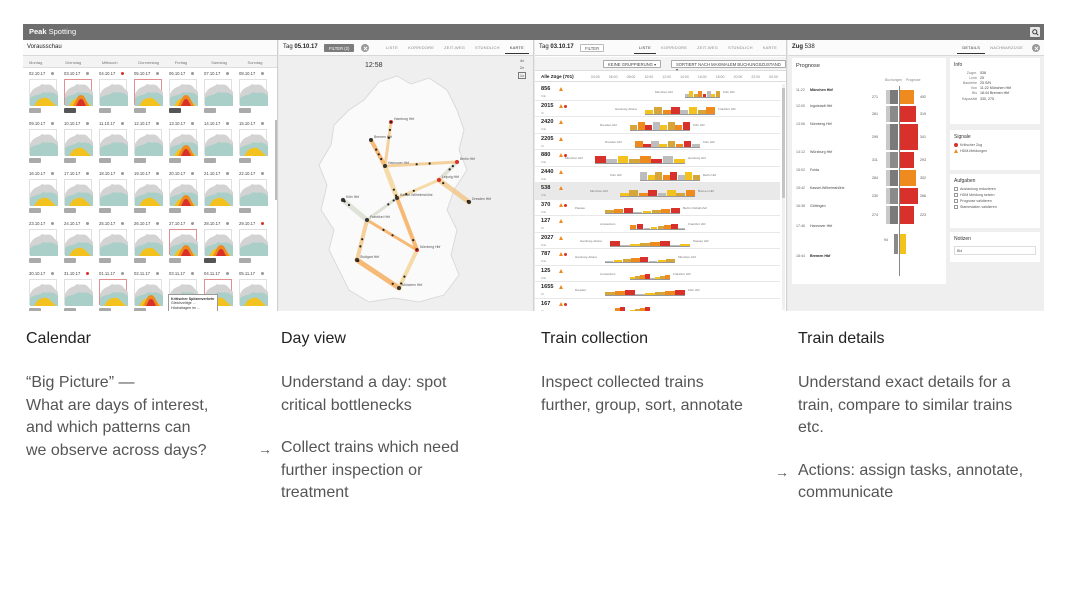 This screenshot has width=1067, height=600. What do you see at coordinates (179, 195) in the screenshot?
I see `calendar-day: 20.10.17` at bounding box center [179, 195].